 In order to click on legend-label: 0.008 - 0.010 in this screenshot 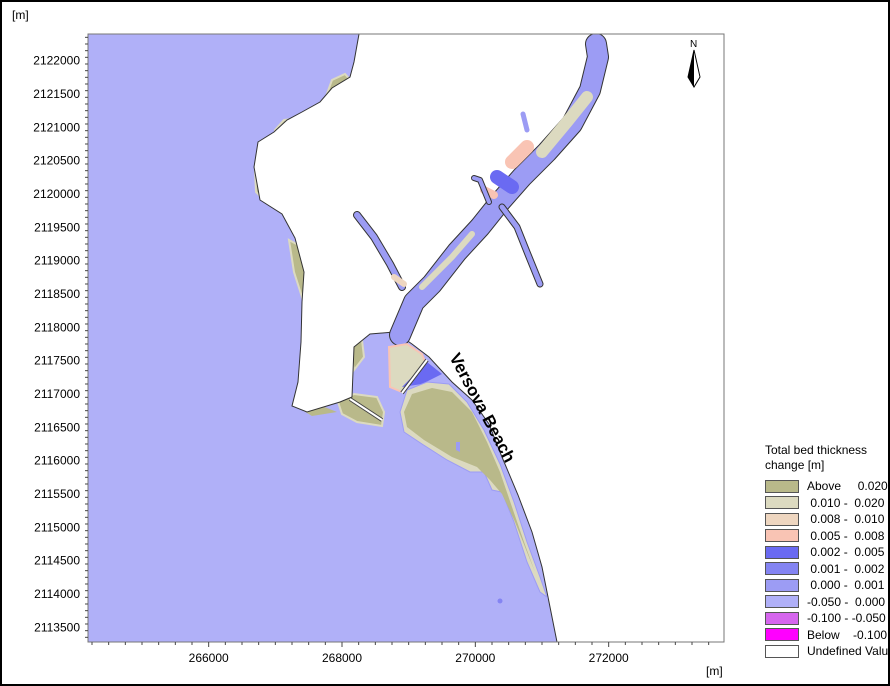, I will do `click(846, 519)`.